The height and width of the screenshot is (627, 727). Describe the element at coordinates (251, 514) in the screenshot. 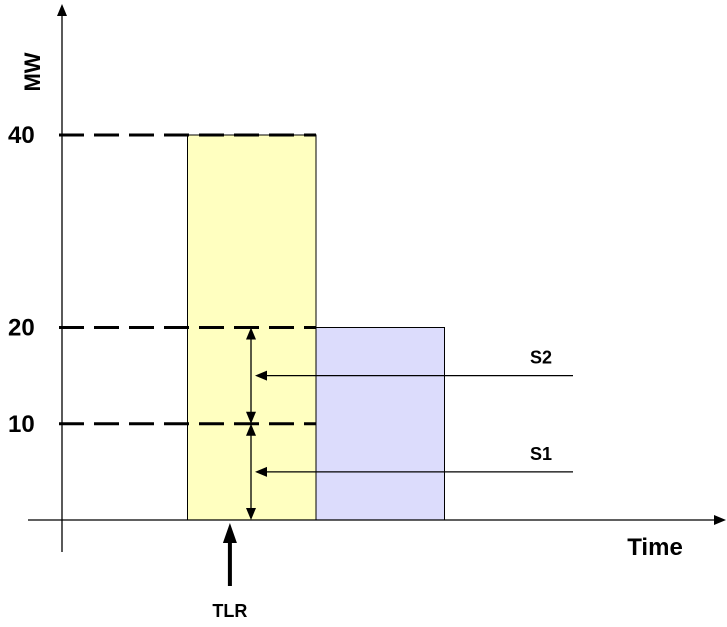

I see `s1-span-arrow-head-bottom` at that location.